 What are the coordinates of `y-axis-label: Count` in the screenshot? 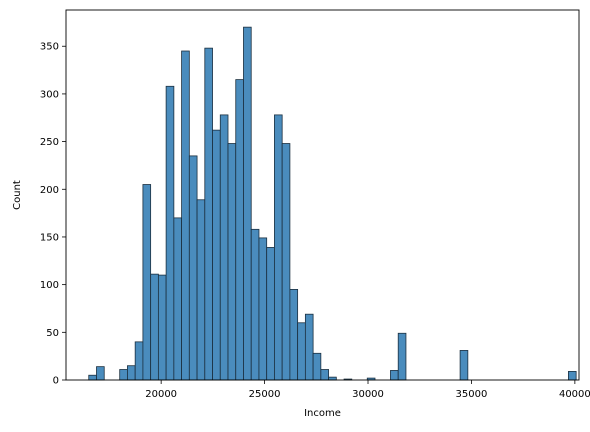 It's located at (17, 195).